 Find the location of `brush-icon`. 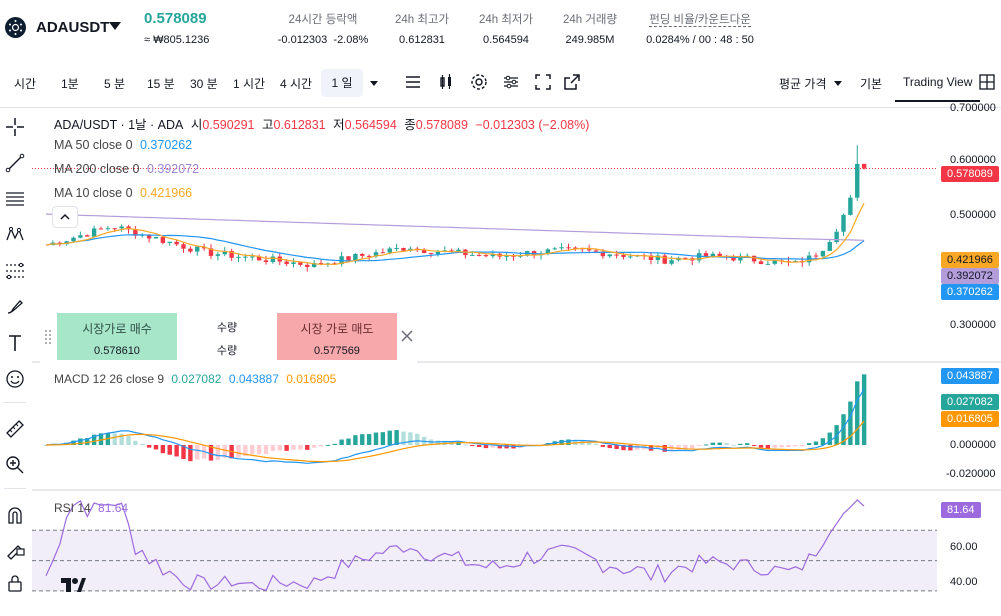

brush-icon is located at coordinates (15, 307).